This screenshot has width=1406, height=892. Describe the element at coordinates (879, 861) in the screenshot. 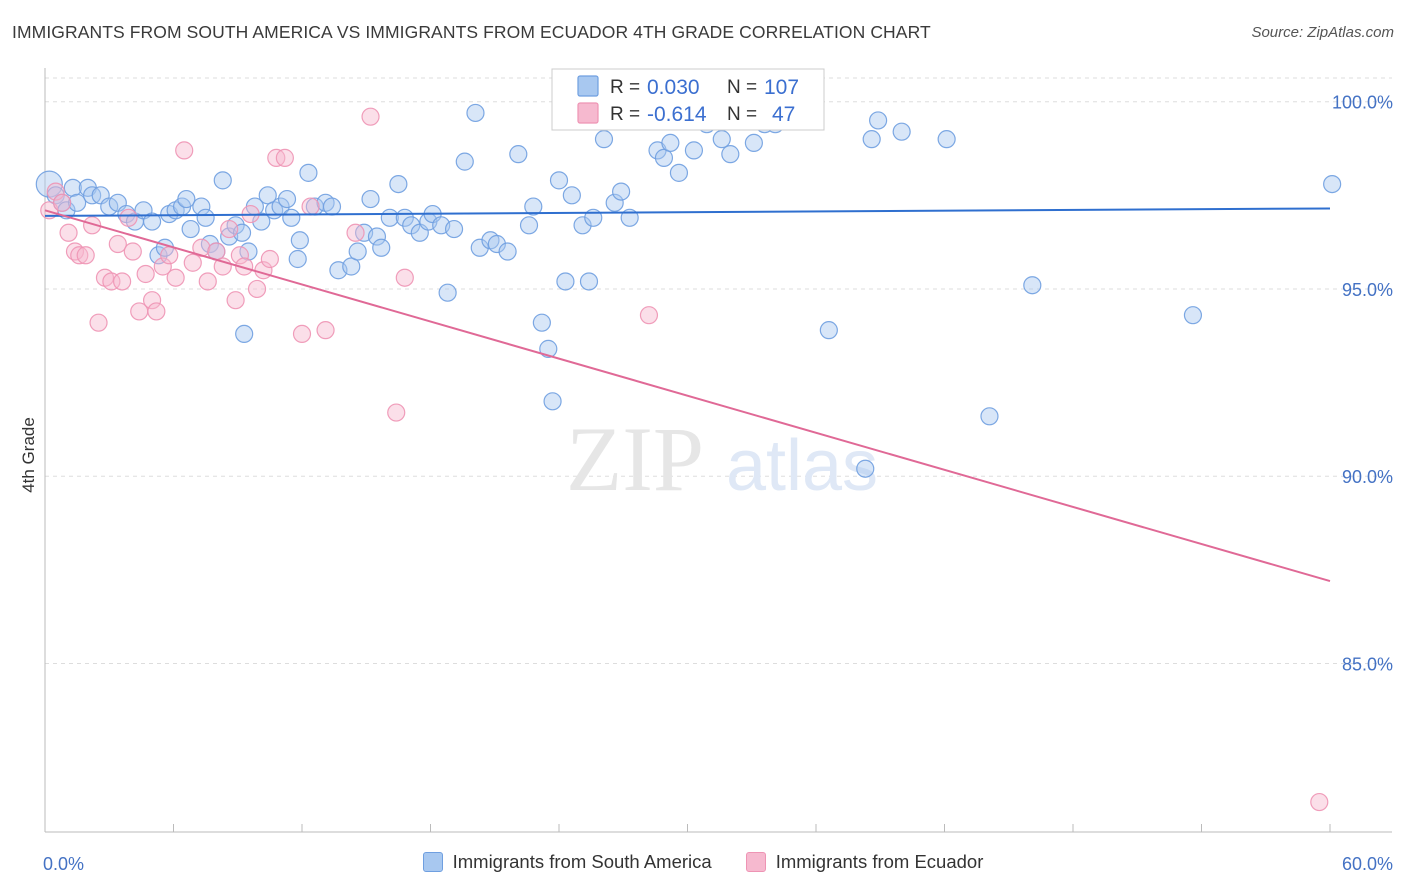

I see `legend-label-ecuador: Immigrants from Ecuador` at that location.